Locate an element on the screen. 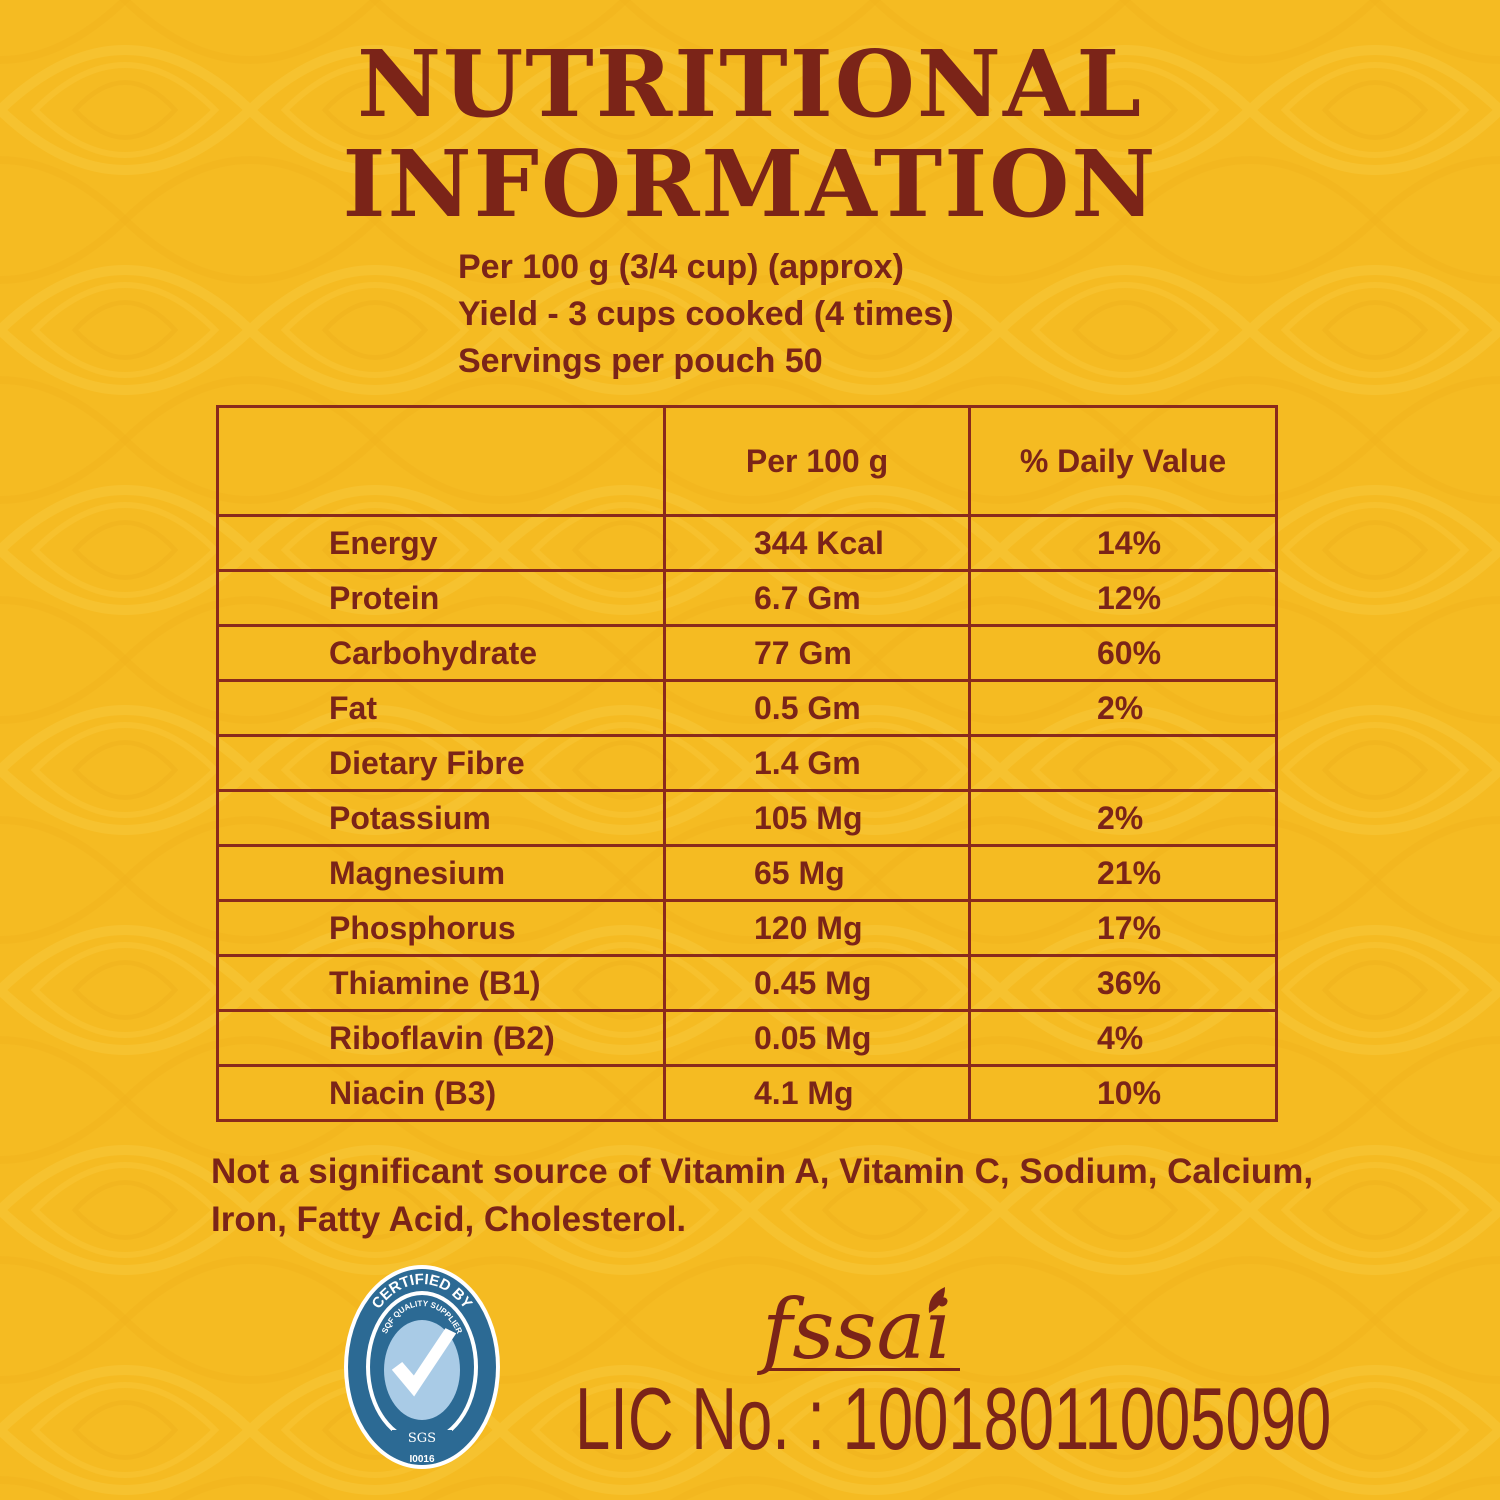  nutrient-amount: 0.5 Gm is located at coordinates (817, 708).